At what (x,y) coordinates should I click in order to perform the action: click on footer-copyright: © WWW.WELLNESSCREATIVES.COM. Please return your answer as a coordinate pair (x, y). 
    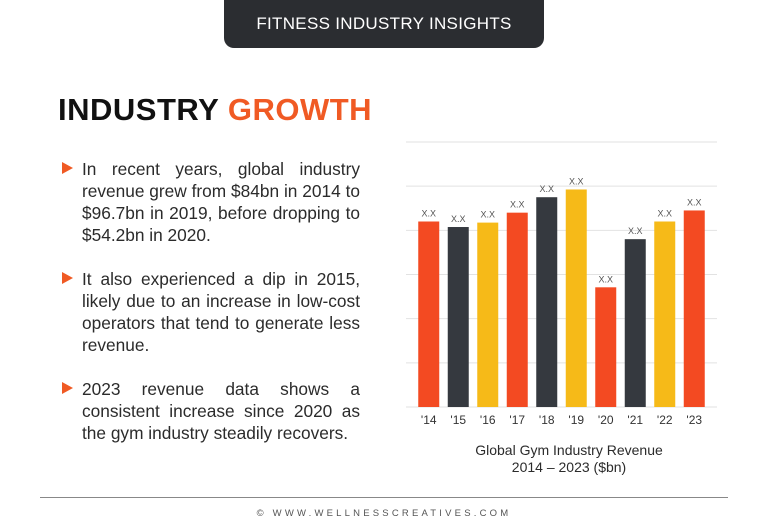
    Looking at the image, I should click on (384, 513).